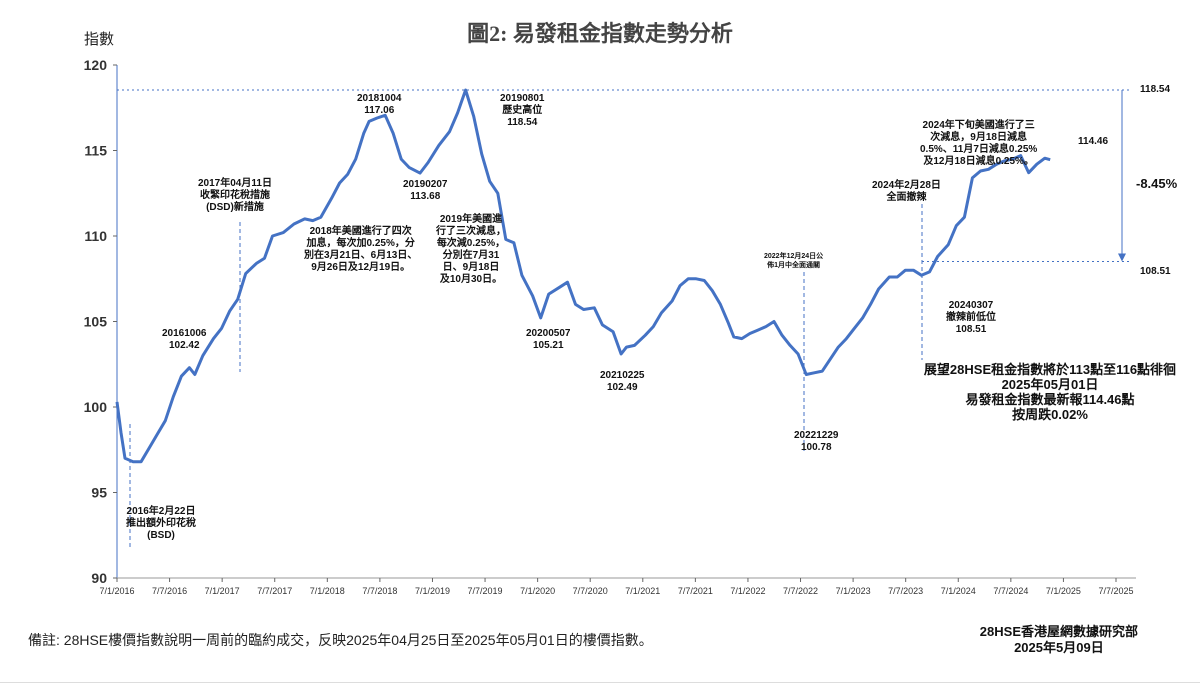 This screenshot has width=1200, height=684. I want to click on x-tick-label: 7/1/2022, so click(747, 591).